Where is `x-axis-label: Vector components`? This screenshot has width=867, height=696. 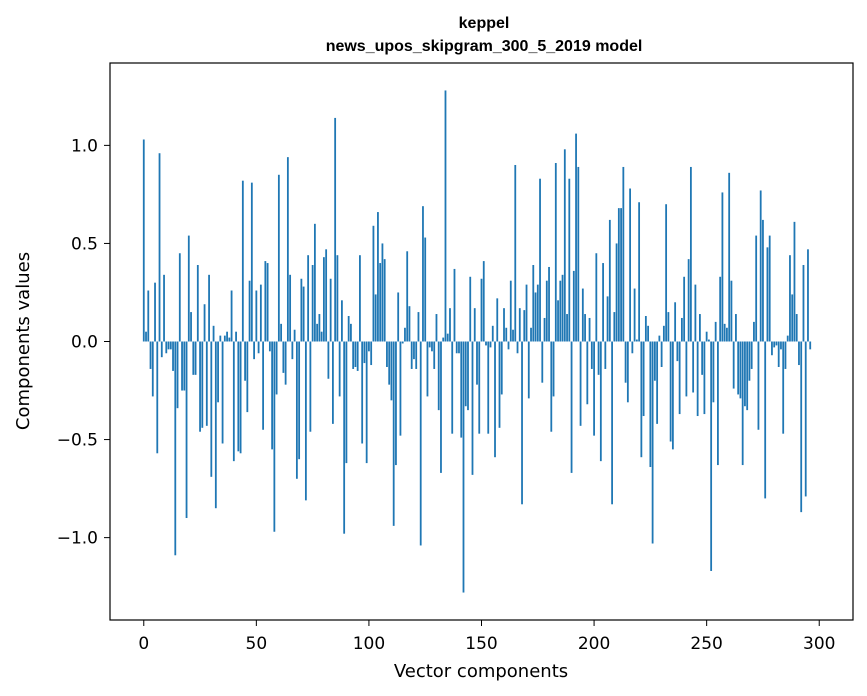
x-axis-label: Vector components is located at coordinates (481, 671).